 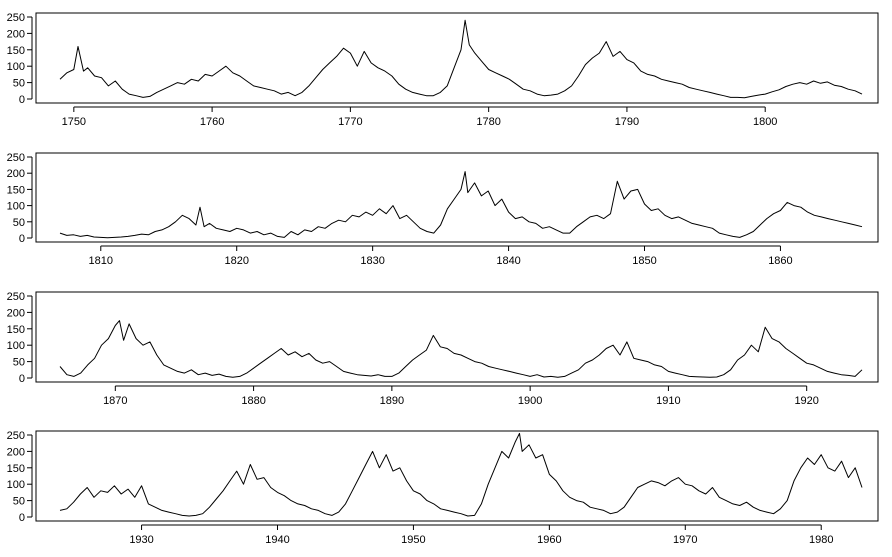 I want to click on x-tick-label: 1780, so click(x=488, y=122).